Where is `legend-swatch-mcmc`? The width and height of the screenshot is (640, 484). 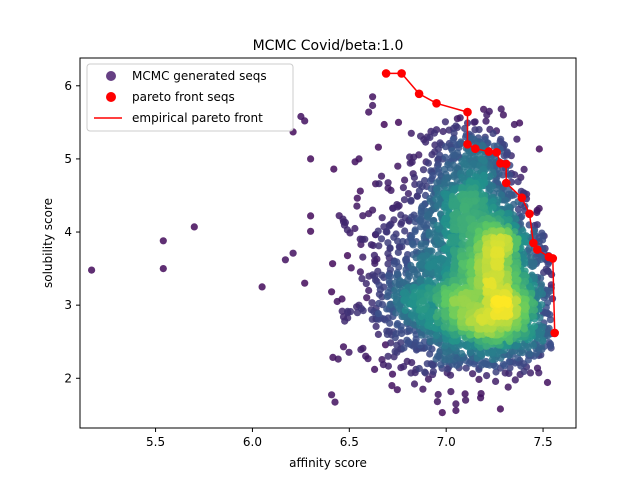
legend-swatch-mcmc is located at coordinates (111, 76).